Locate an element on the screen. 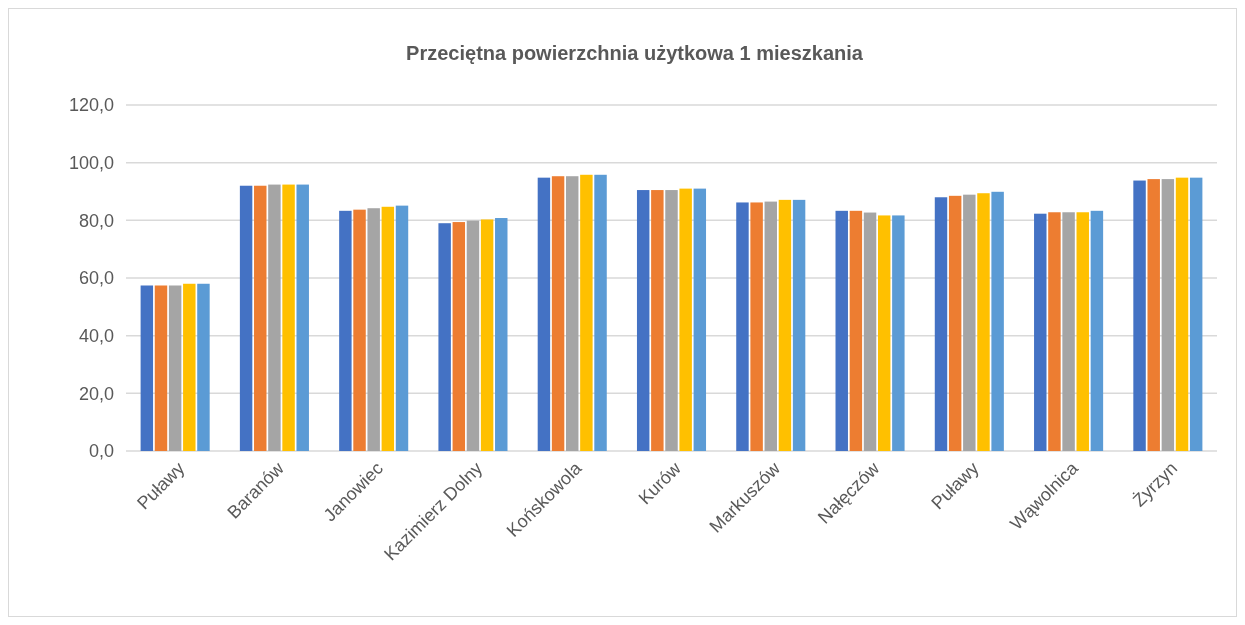 This screenshot has width=1245, height=625. y-tick-label: 120,0 is located at coordinates (91, 105).